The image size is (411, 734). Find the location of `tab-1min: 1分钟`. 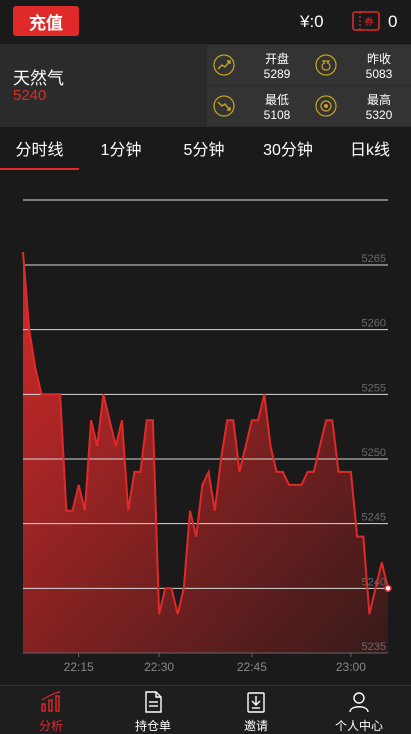

tab-1min: 1分钟 is located at coordinates (121, 150).